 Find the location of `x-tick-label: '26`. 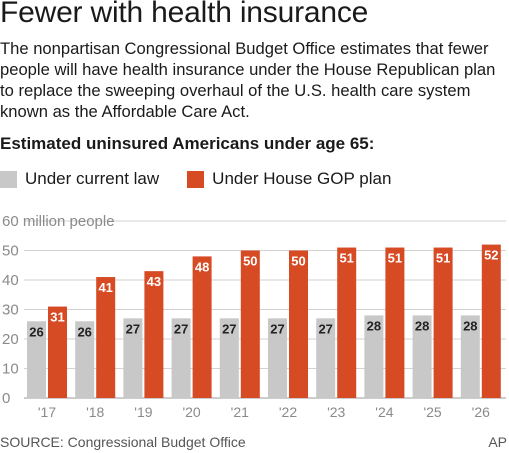

x-tick-label: '26 is located at coordinates (481, 412).